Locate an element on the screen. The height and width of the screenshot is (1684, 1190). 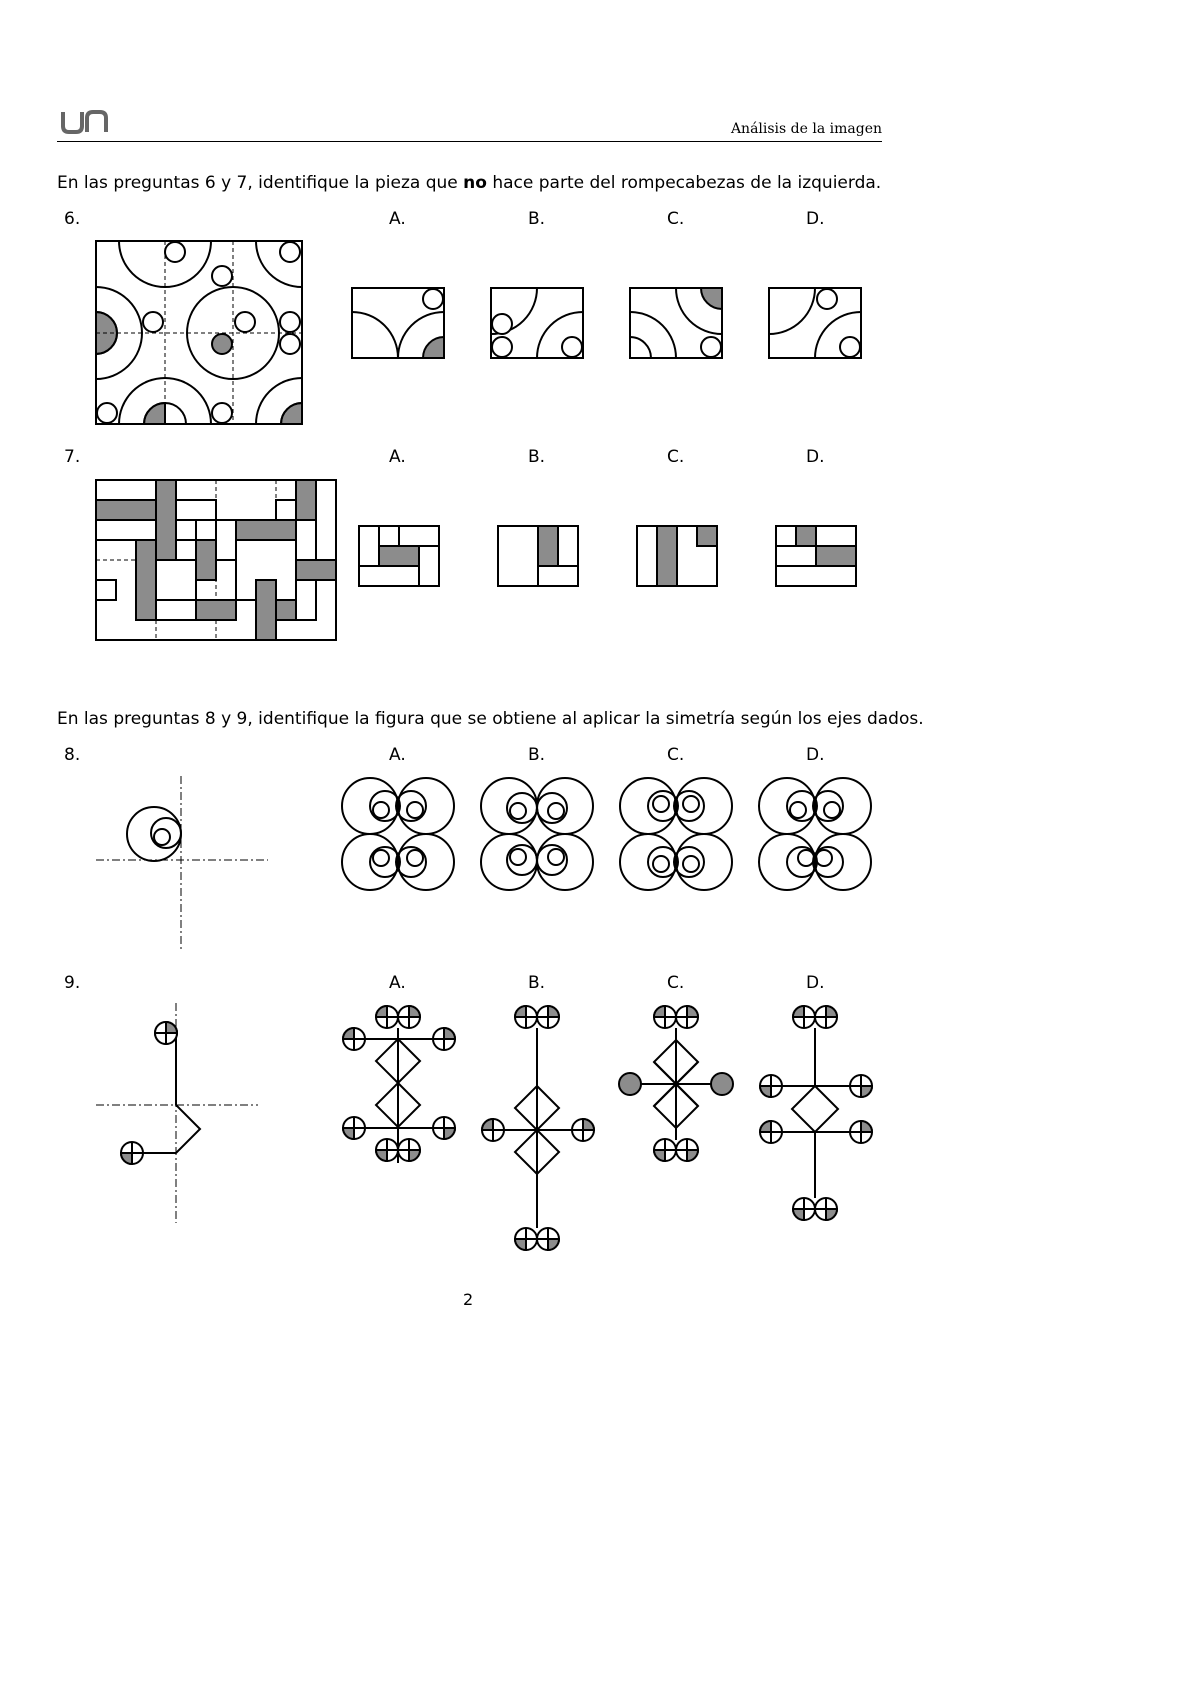
q7-option-c-piece is located at coordinates (677, 556).